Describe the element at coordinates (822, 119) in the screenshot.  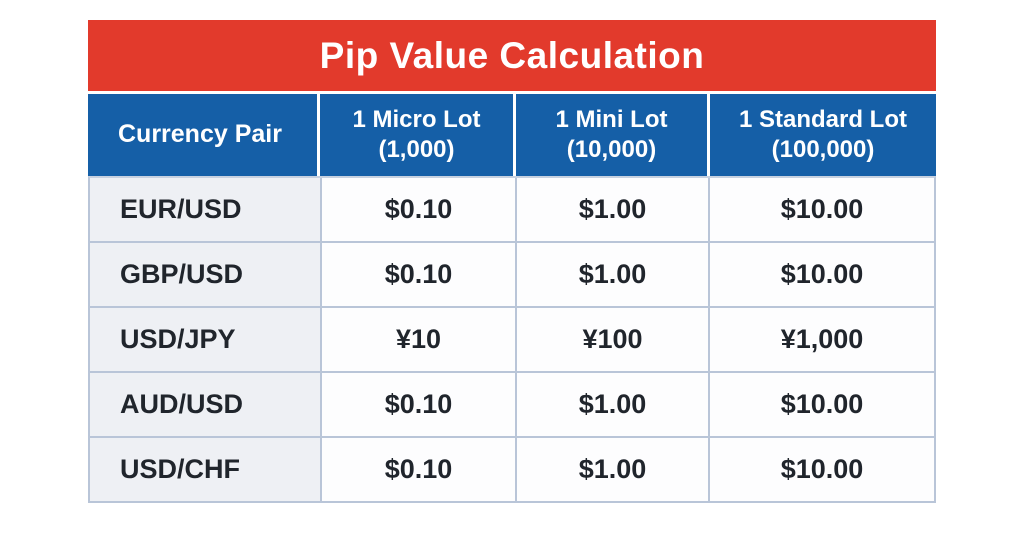
I see `header-label: 1 Standard Lot` at that location.